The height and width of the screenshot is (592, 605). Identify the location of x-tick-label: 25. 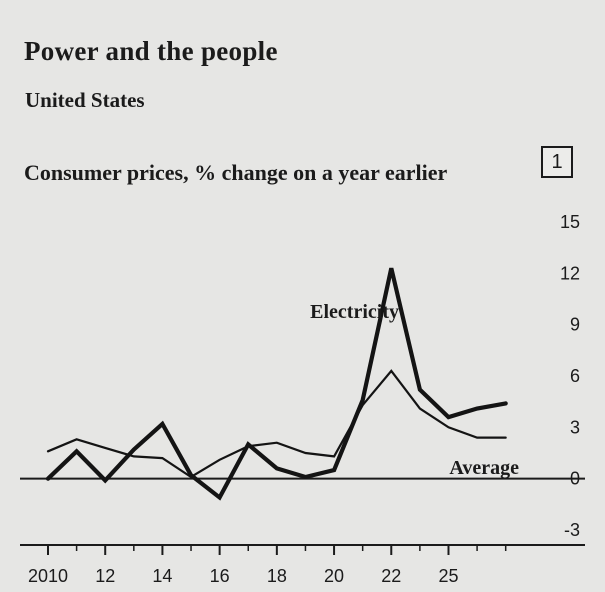
(448, 576).